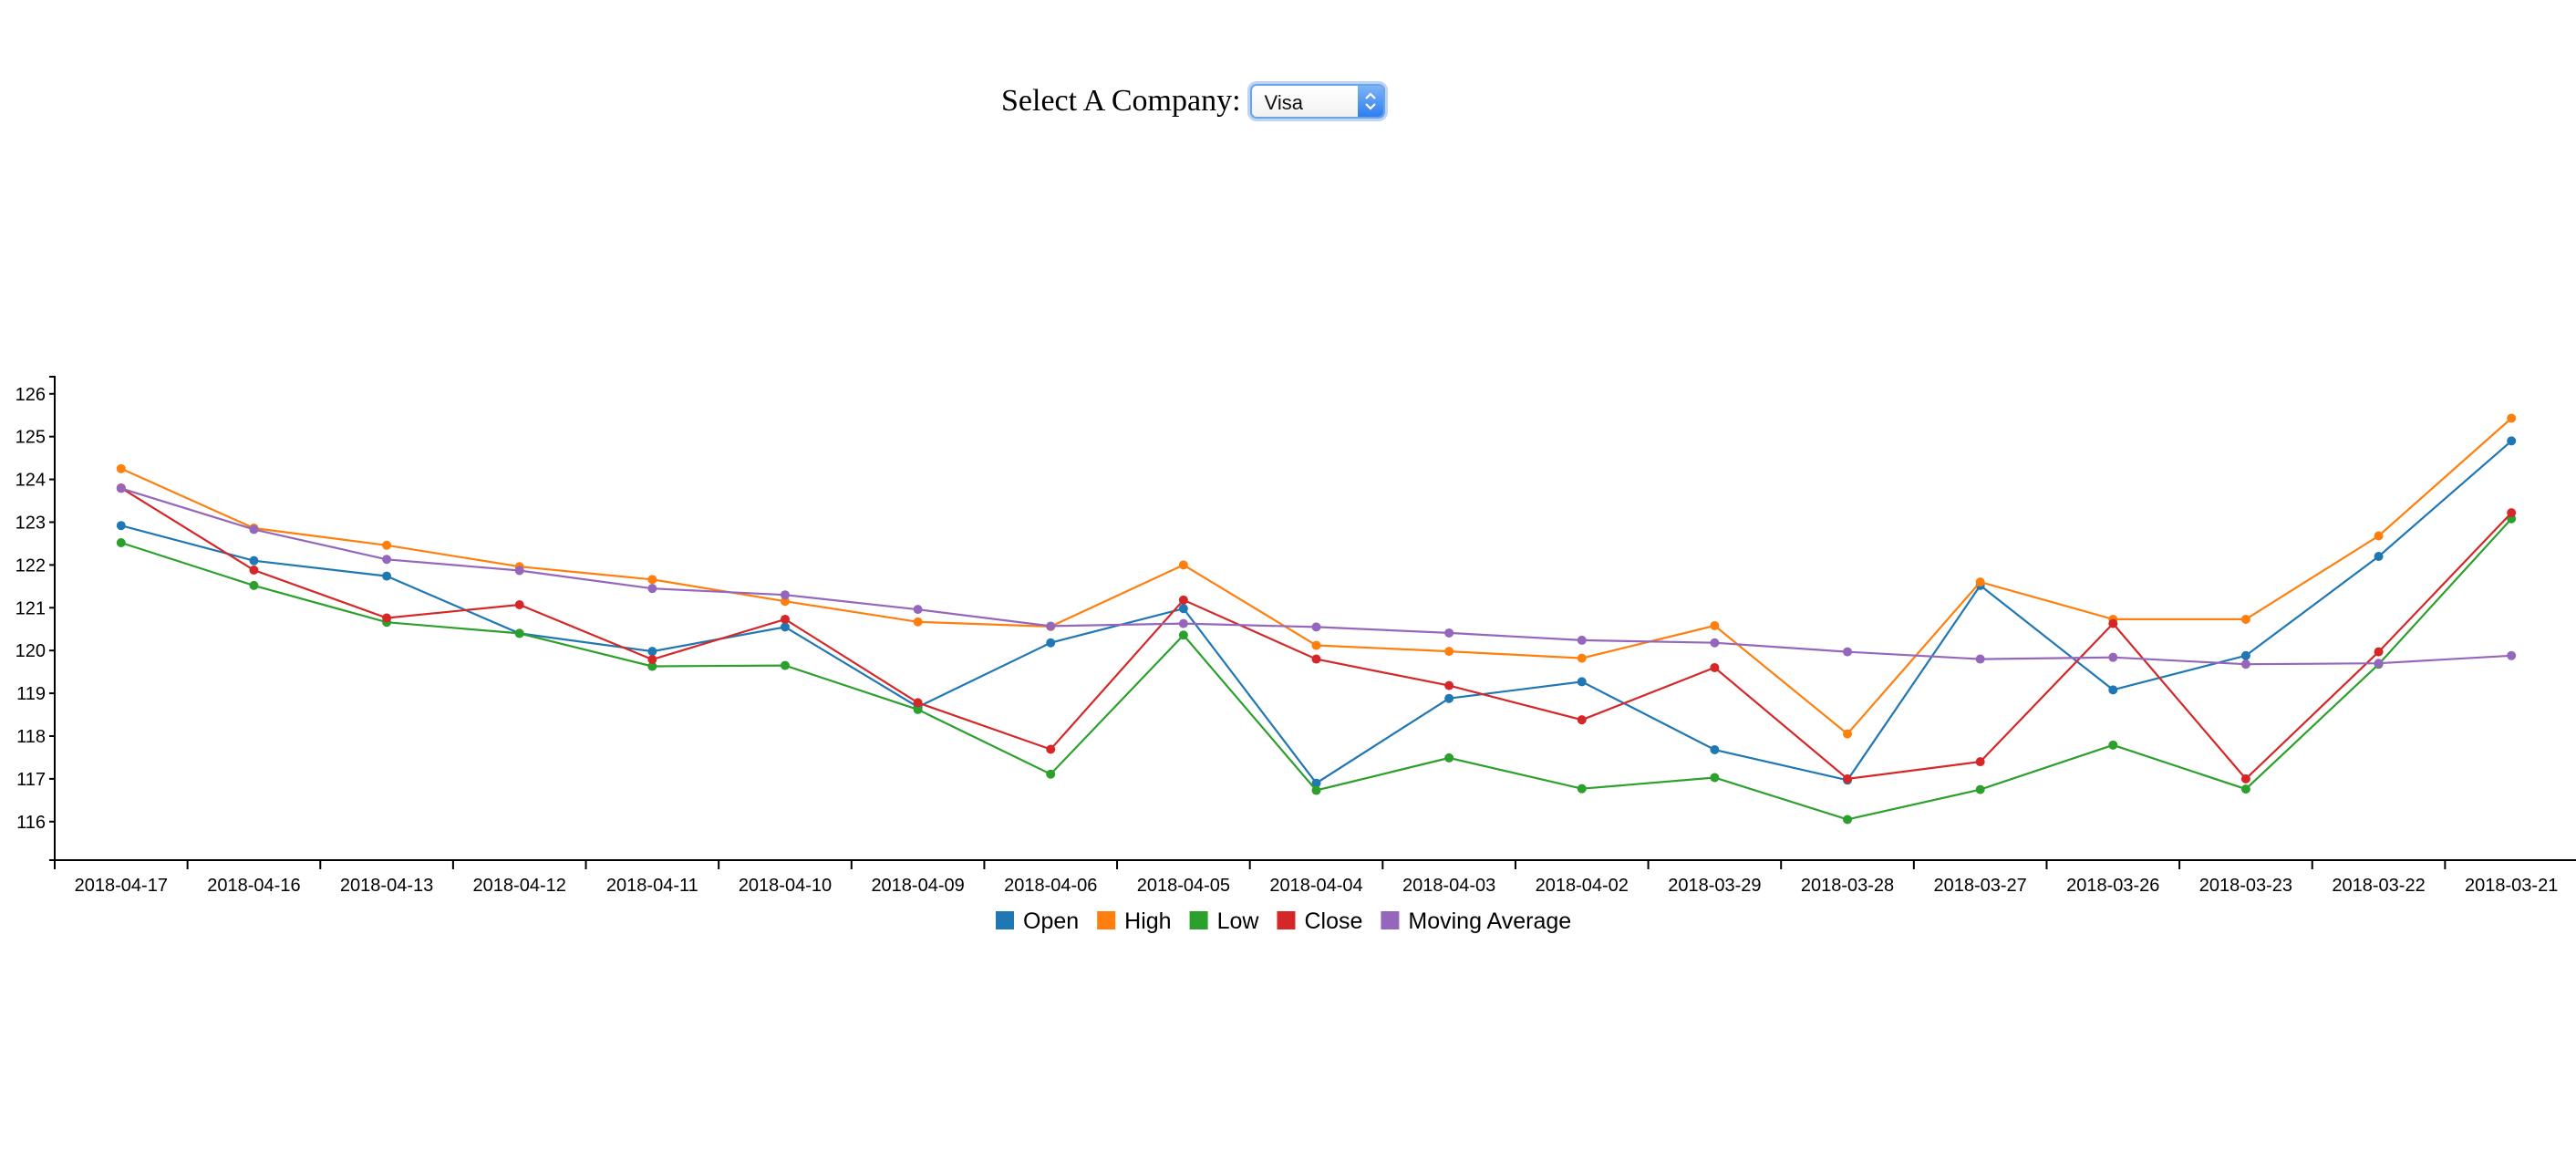 Image resolution: width=2576 pixels, height=1173 pixels. Describe the element at coordinates (1582, 886) in the screenshot. I see `x-tick-label: 2018-04-02` at that location.